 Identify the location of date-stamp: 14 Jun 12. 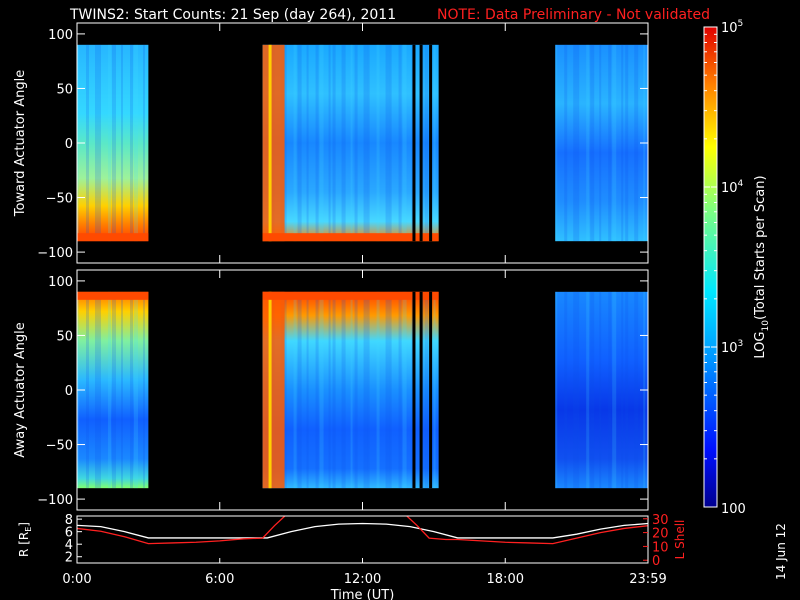
(781, 551).